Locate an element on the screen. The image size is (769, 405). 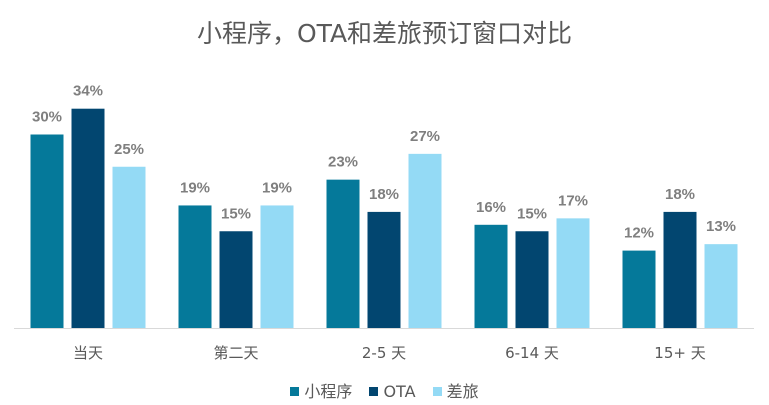
x-tick-label-0: 当天 is located at coordinates (88, 353).